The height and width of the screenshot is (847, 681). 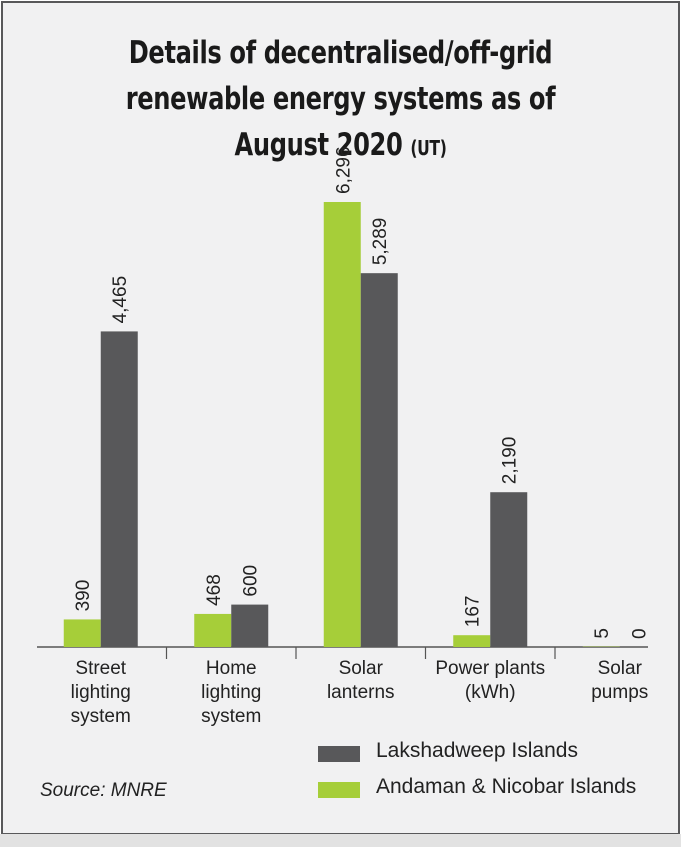 What do you see at coordinates (506, 786) in the screenshot?
I see `legend-label-andaman: Andaman & Nicobar Islands` at bounding box center [506, 786].